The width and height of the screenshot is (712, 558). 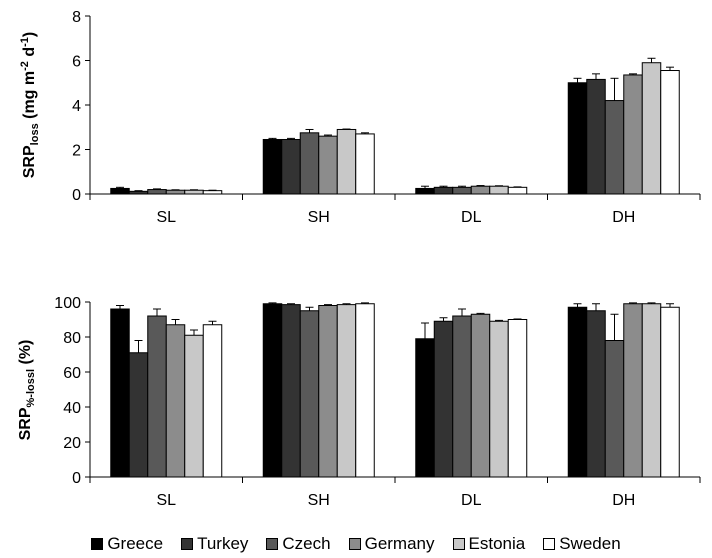 I want to click on legend-swatch-turkey, so click(x=187, y=544).